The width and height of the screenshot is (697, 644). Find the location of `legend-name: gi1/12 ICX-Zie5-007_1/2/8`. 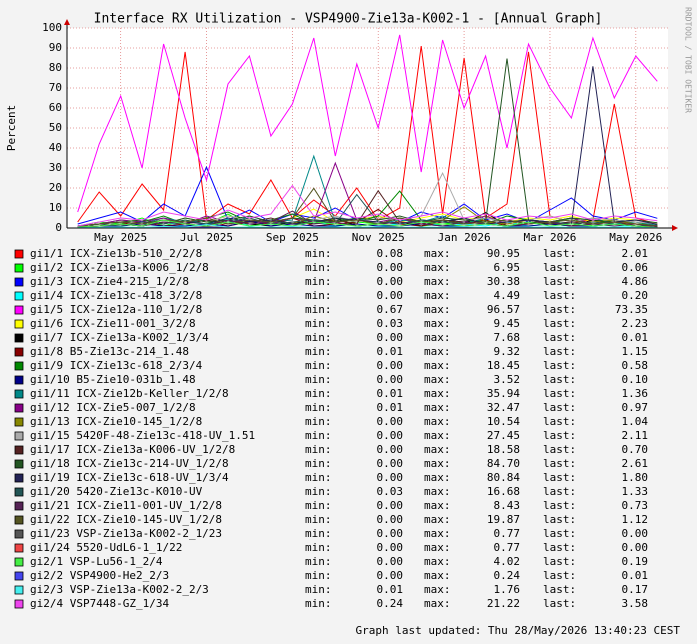

legend-name: gi1/12 ICX-Zie5-007_1/2/8 is located at coordinates (113, 407).